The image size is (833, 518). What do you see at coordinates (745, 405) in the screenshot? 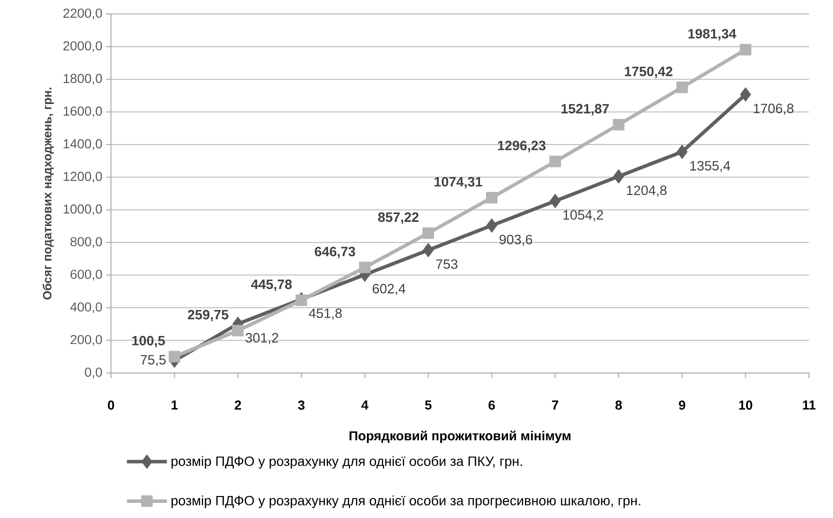
I see `x-tick-label: 10` at bounding box center [745, 405].